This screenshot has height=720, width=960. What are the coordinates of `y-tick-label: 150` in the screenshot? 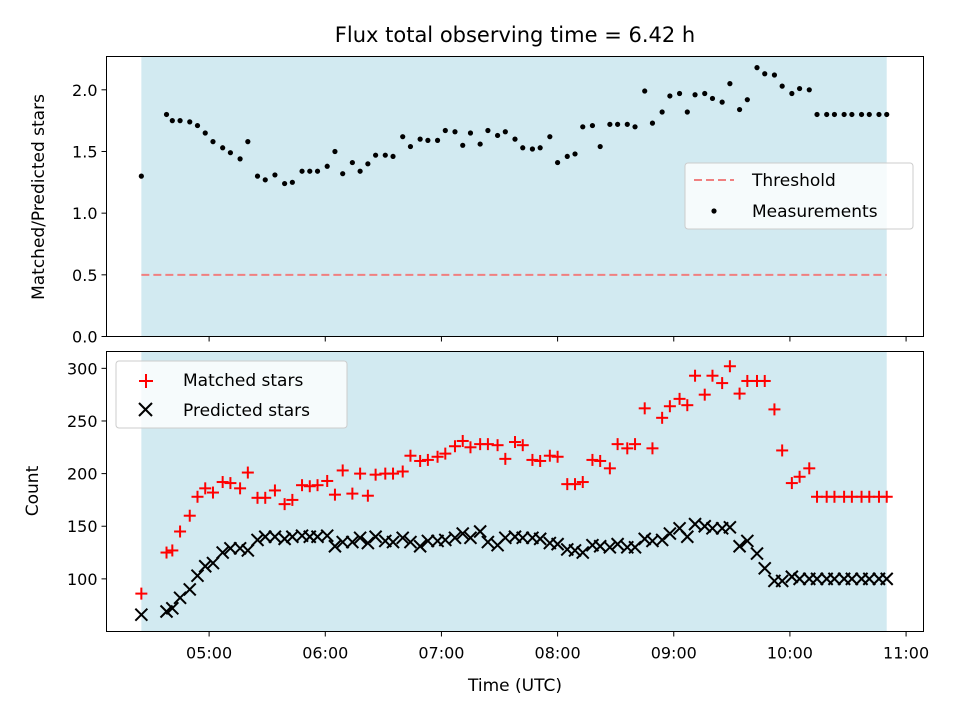 It's located at (82, 526).